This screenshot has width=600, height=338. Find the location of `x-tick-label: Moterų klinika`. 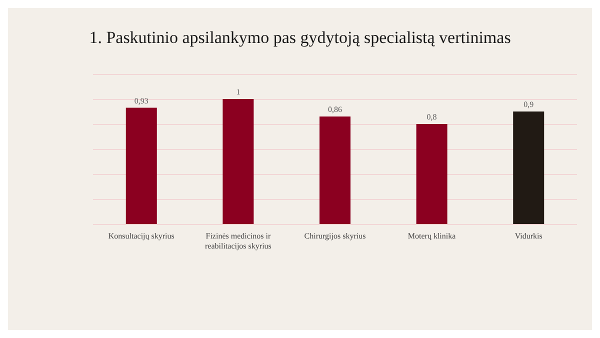

x-tick-label: Moterų klinika is located at coordinates (432, 236).